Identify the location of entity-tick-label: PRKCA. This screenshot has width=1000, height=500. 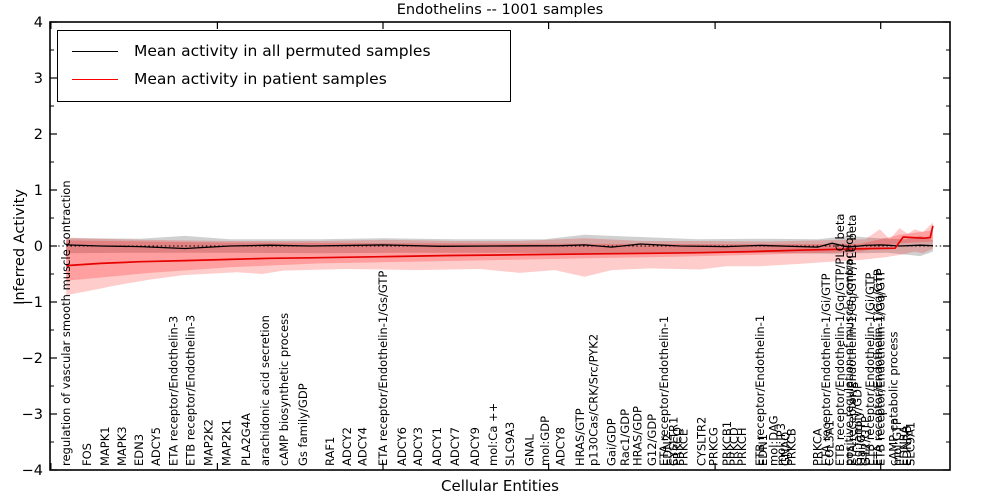
(818, 447).